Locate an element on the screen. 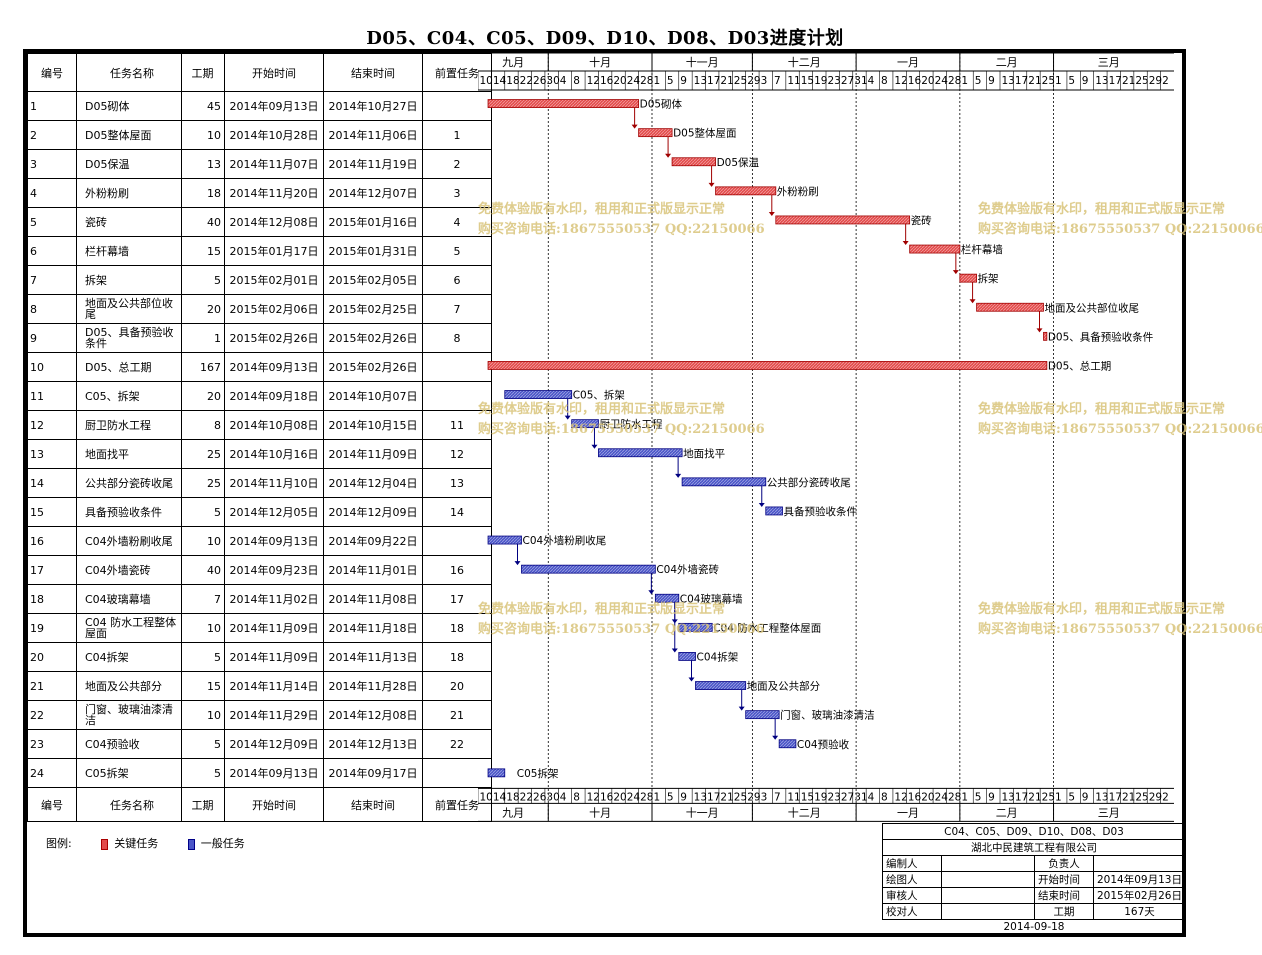  bar-label: C04 防水工程整体屋面 is located at coordinates (767, 627).